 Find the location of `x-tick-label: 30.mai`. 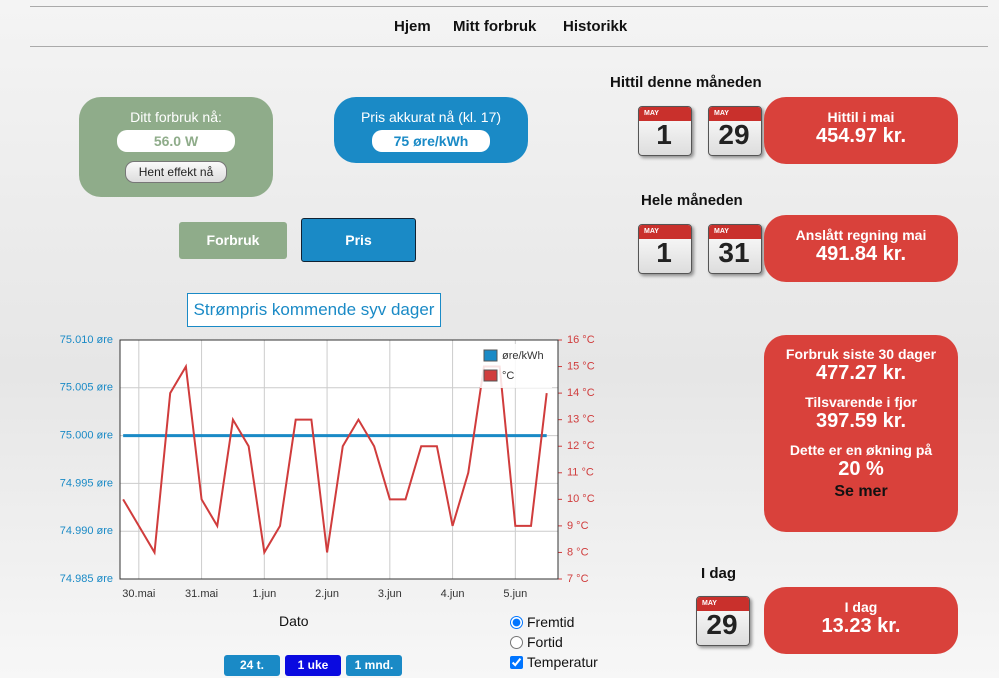

x-tick-label: 30.mai is located at coordinates (138, 594).